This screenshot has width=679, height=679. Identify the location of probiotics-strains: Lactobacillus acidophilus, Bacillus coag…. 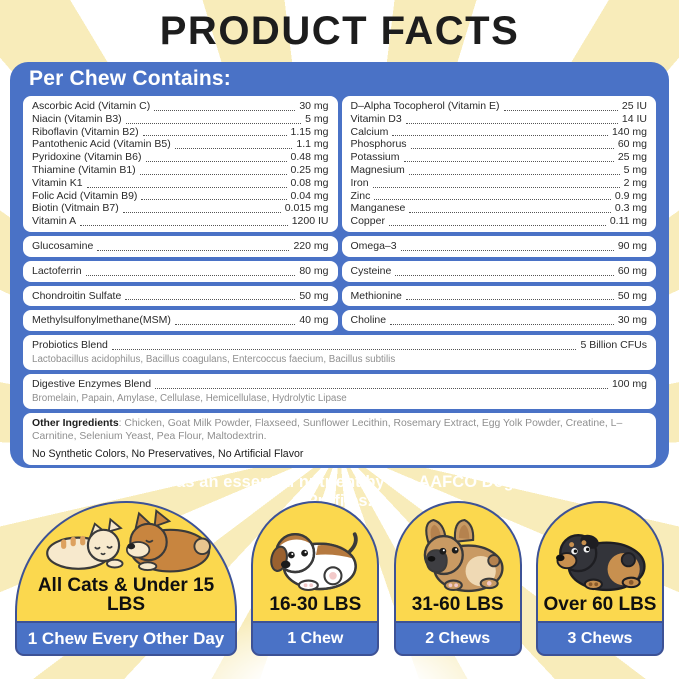
(214, 359).